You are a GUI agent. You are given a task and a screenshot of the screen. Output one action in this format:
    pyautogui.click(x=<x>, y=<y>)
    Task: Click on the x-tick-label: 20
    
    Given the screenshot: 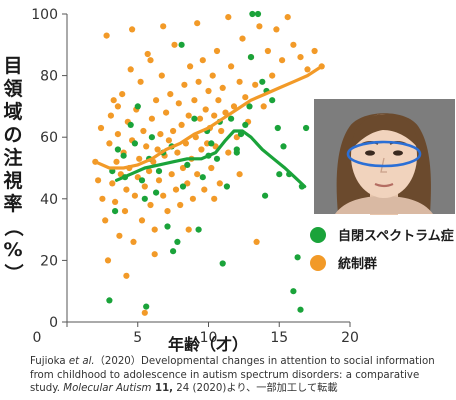 What is the action you would take?
    pyautogui.click(x=350, y=338)
    